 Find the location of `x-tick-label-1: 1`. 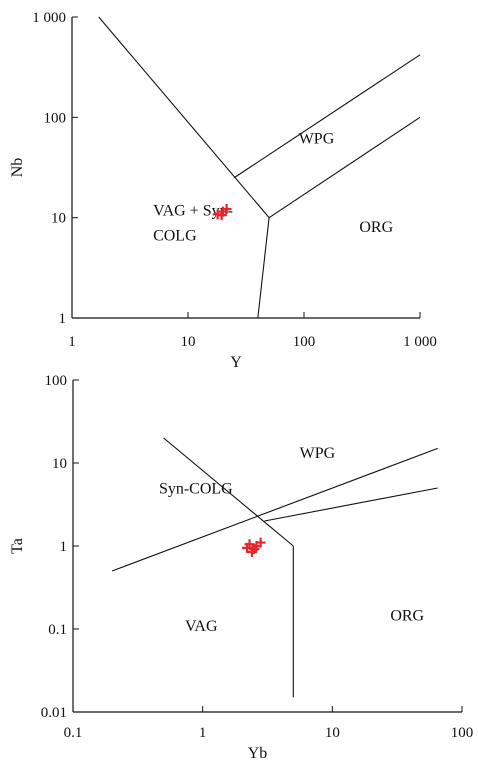

x-tick-label-1: 1 is located at coordinates (72, 342).